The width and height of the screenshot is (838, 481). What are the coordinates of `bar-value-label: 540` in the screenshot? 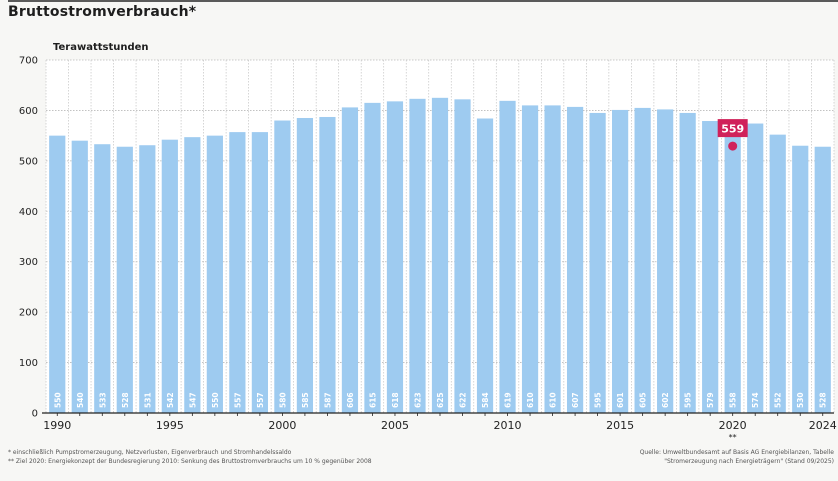 It's located at (80, 400).